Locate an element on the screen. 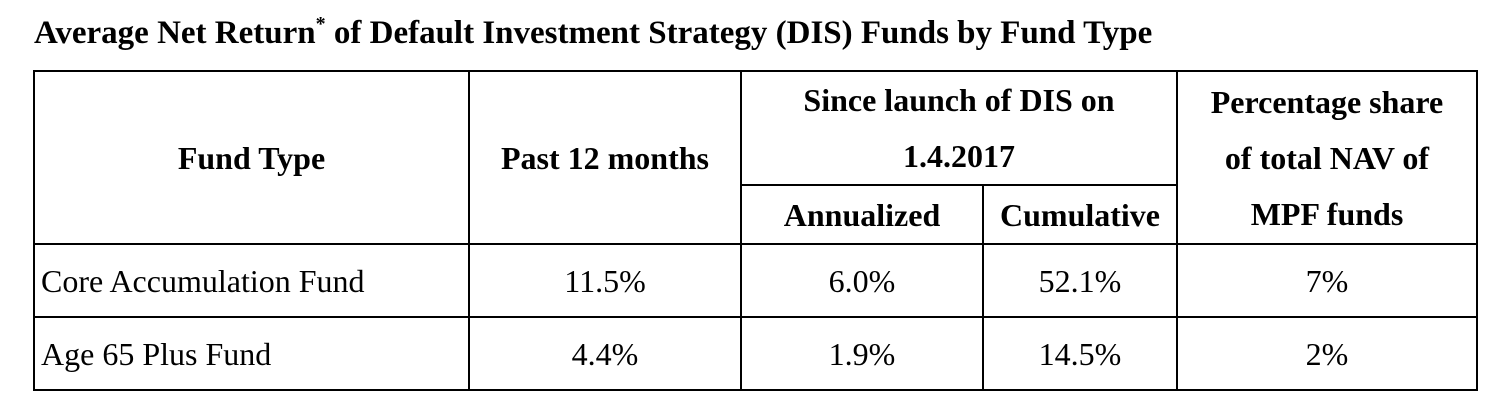 This screenshot has width=1499, height=411. cell-cumulative: 14.5% is located at coordinates (1080, 353).